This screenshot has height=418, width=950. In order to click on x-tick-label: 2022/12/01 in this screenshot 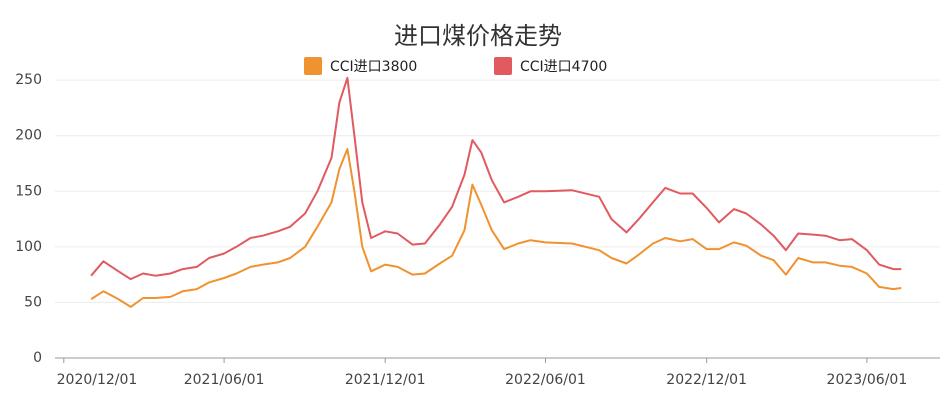, I will do `click(706, 380)`.